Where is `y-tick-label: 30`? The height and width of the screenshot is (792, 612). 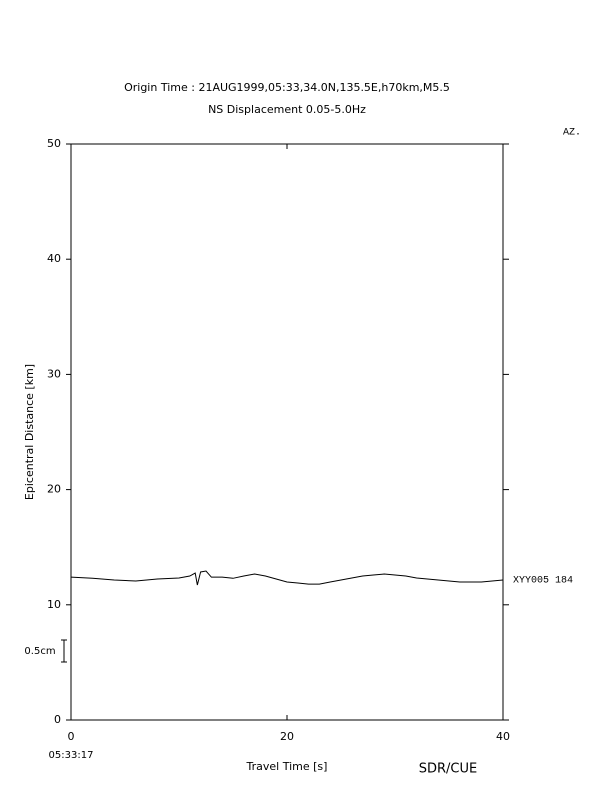 y-tick-label: 30 is located at coordinates (54, 373).